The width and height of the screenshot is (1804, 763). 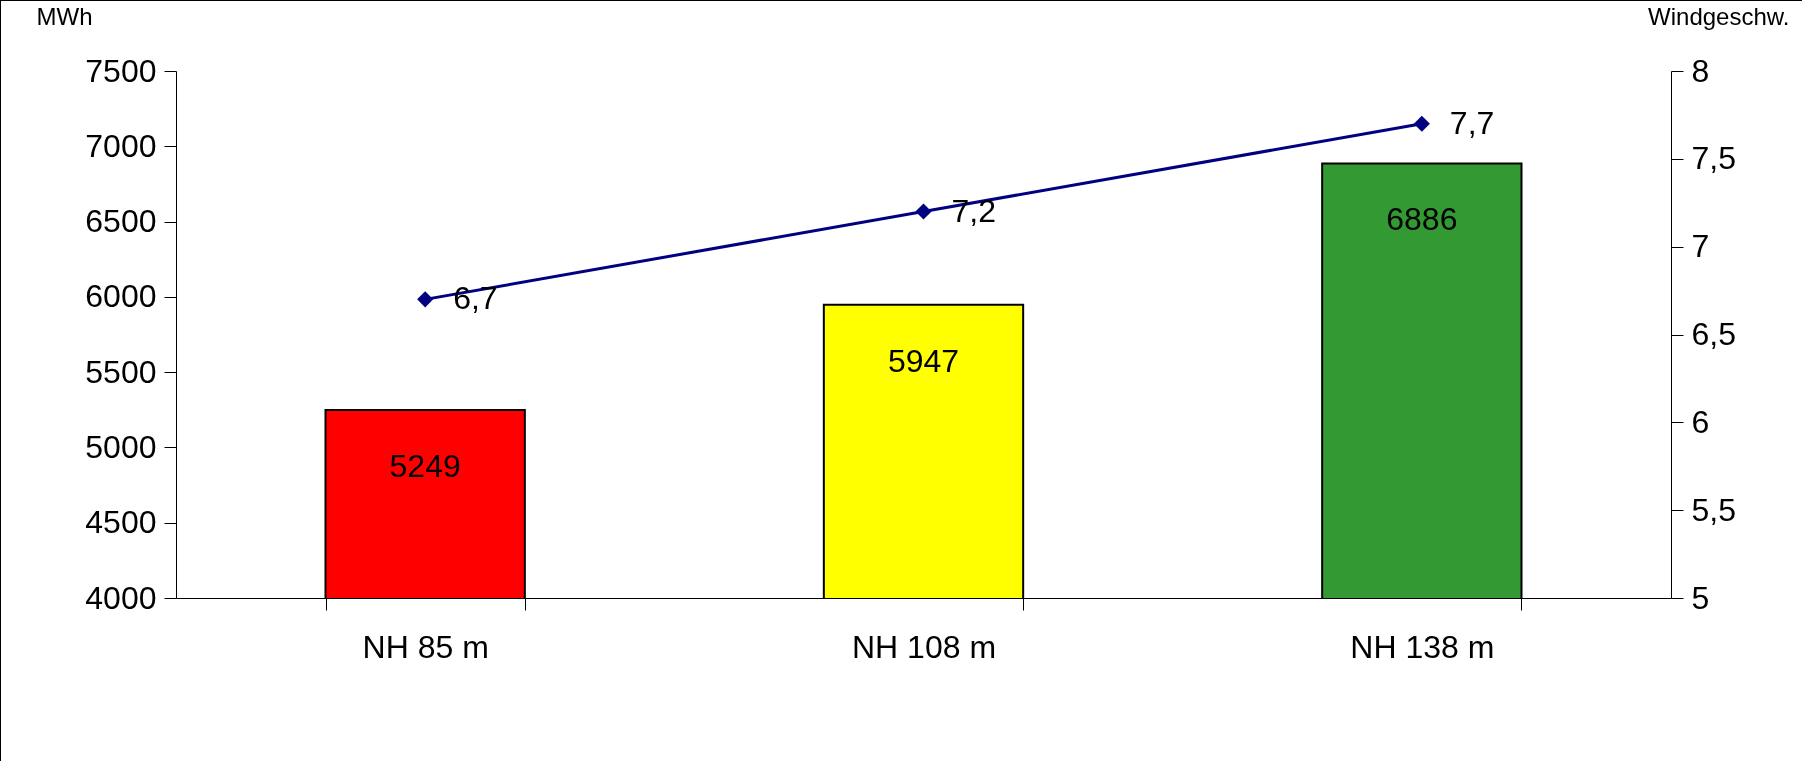 I want to click on y-tick-label: 7000, so click(x=121, y=145).